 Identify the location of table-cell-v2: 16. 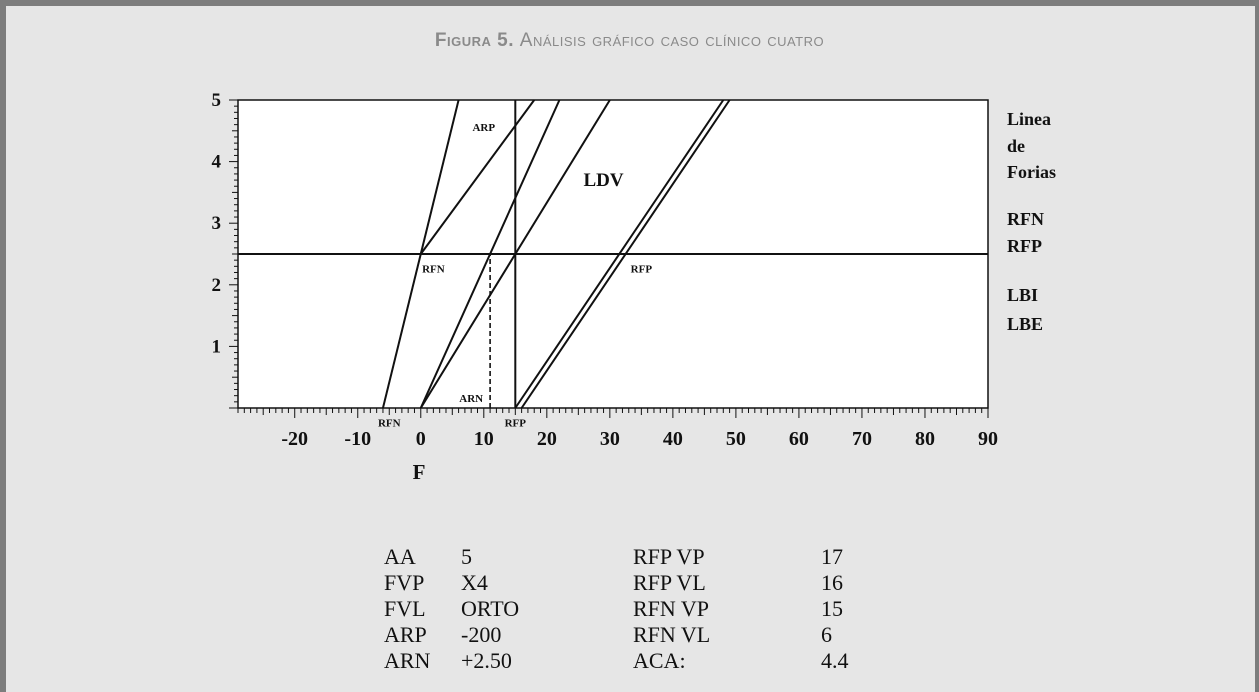
(832, 582).